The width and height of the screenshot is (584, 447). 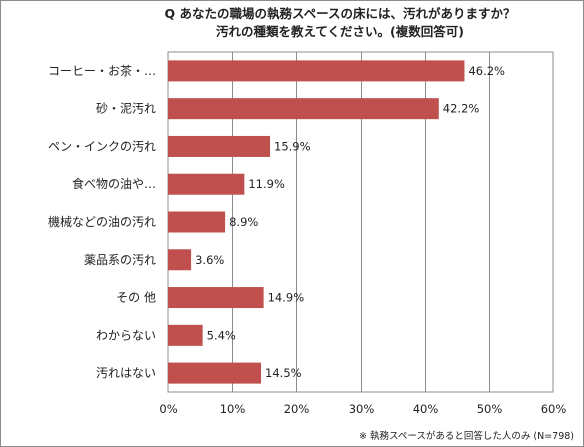 What do you see at coordinates (120, 260) in the screenshot?
I see `category-label: 薬品系の汚れ` at bounding box center [120, 260].